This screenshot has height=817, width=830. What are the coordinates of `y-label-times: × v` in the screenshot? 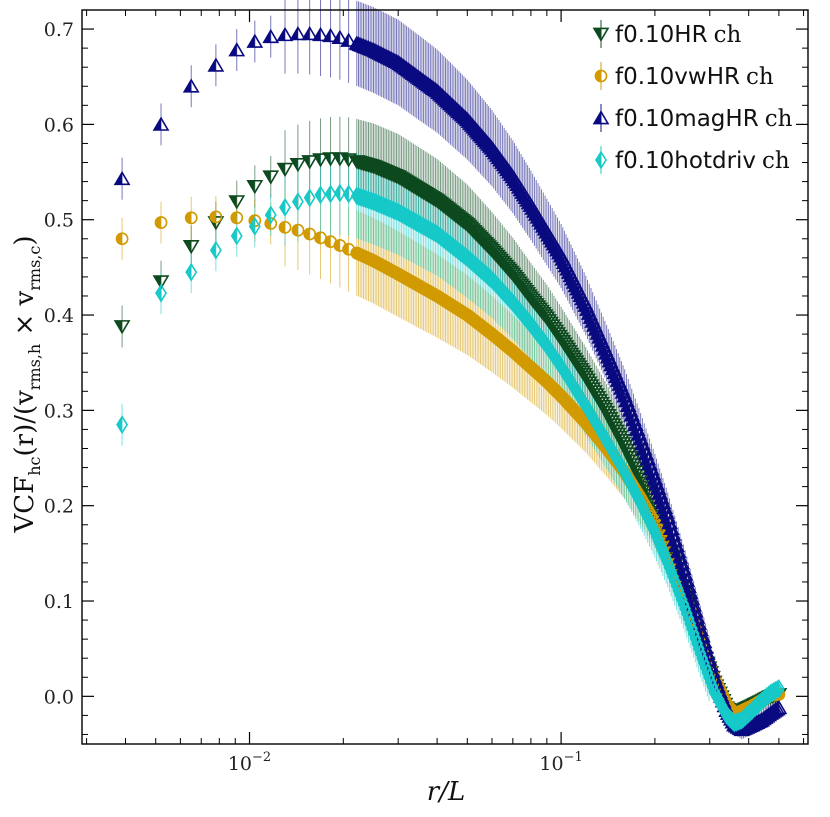 It's located at (25, 316).